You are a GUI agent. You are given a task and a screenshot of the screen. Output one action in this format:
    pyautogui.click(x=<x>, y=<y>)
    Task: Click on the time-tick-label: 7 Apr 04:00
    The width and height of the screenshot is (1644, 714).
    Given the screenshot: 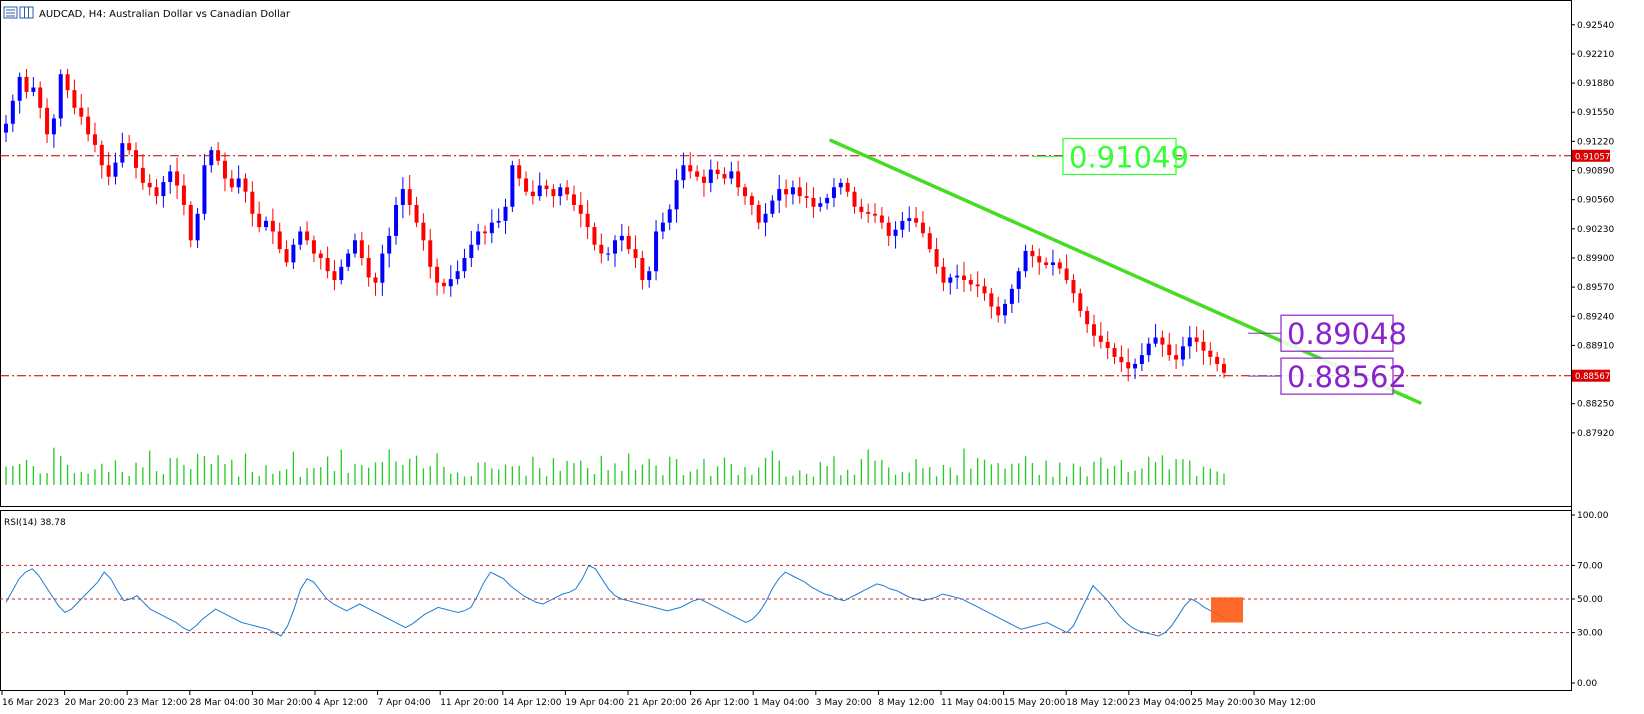 What is the action you would take?
    pyautogui.click(x=404, y=703)
    